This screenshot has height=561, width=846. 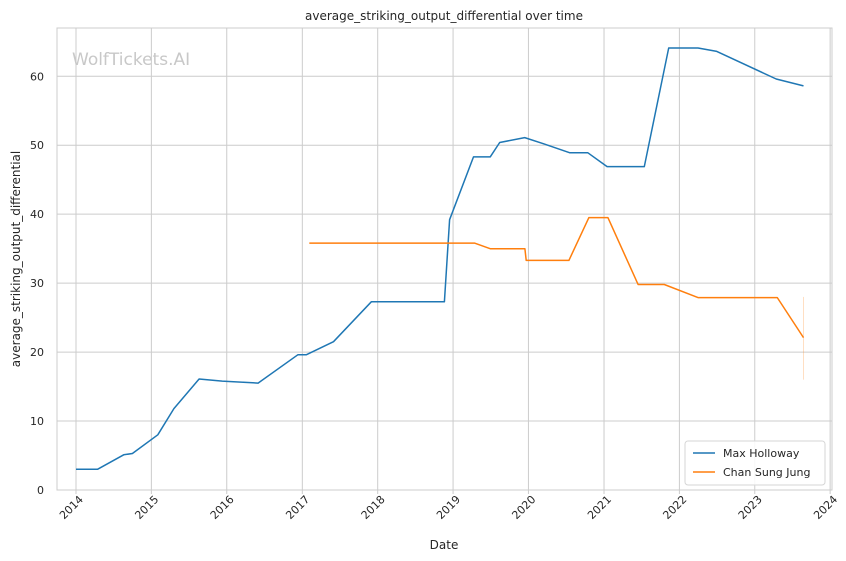 I want to click on x-tick-label: 2021, so click(x=599, y=507).